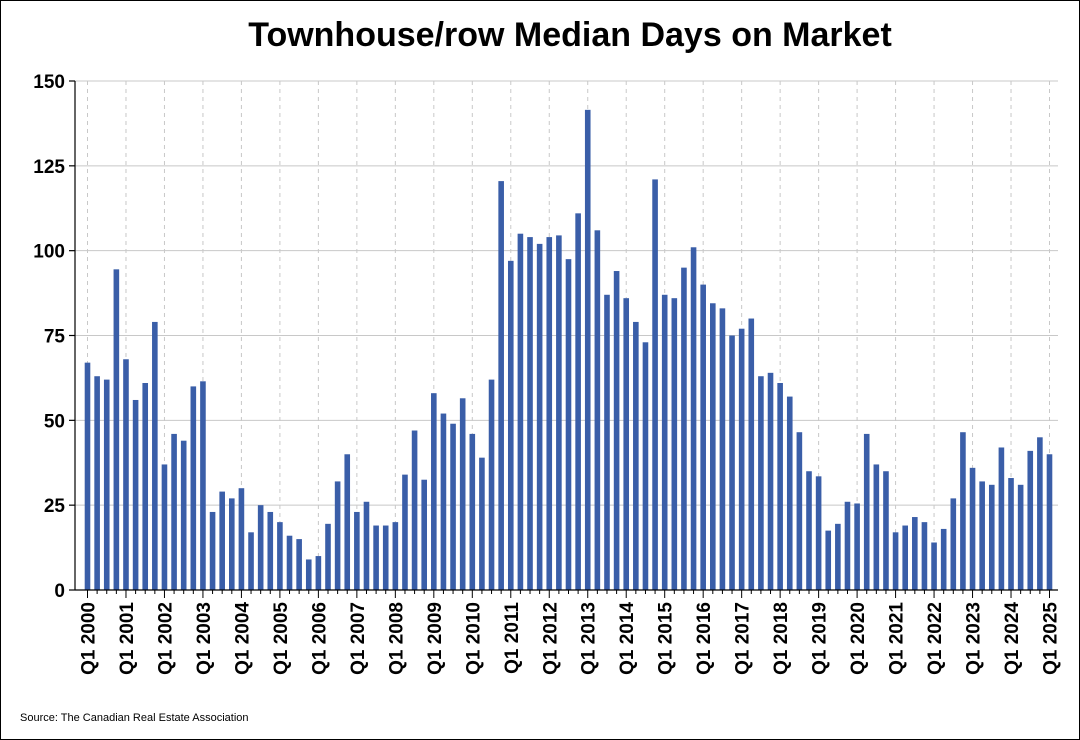 Image resolution: width=1080 pixels, height=740 pixels. What do you see at coordinates (550, 638) in the screenshot?
I see `x-tick-label: Q1 2012` at bounding box center [550, 638].